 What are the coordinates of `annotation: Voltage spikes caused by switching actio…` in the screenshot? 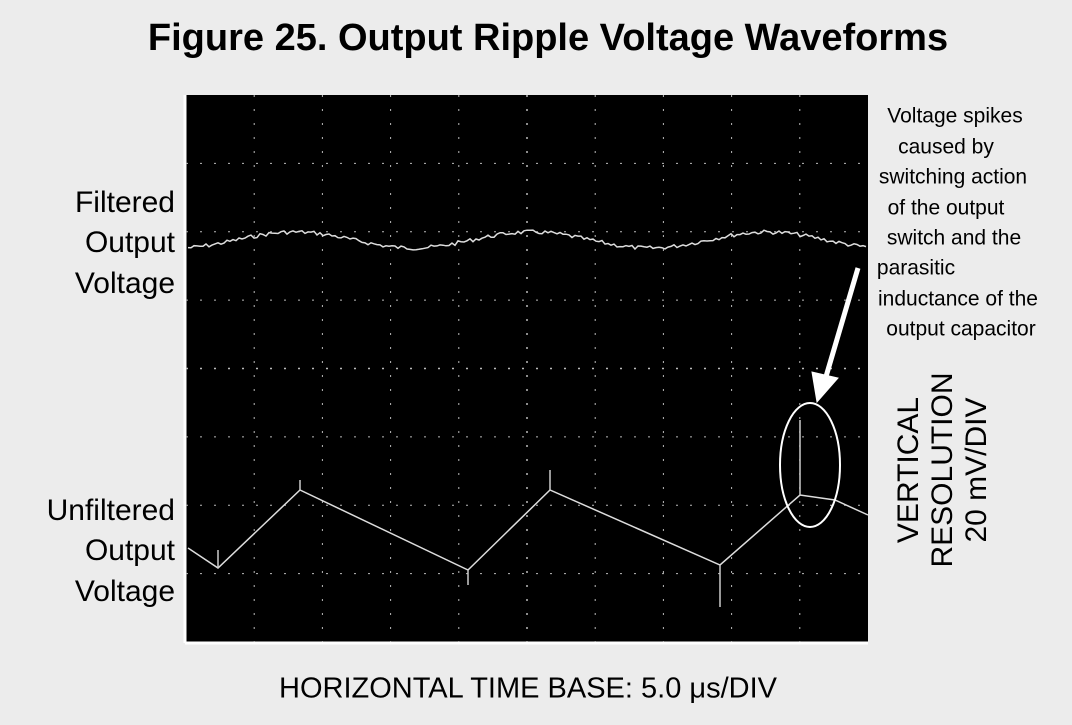 It's located at (957, 223).